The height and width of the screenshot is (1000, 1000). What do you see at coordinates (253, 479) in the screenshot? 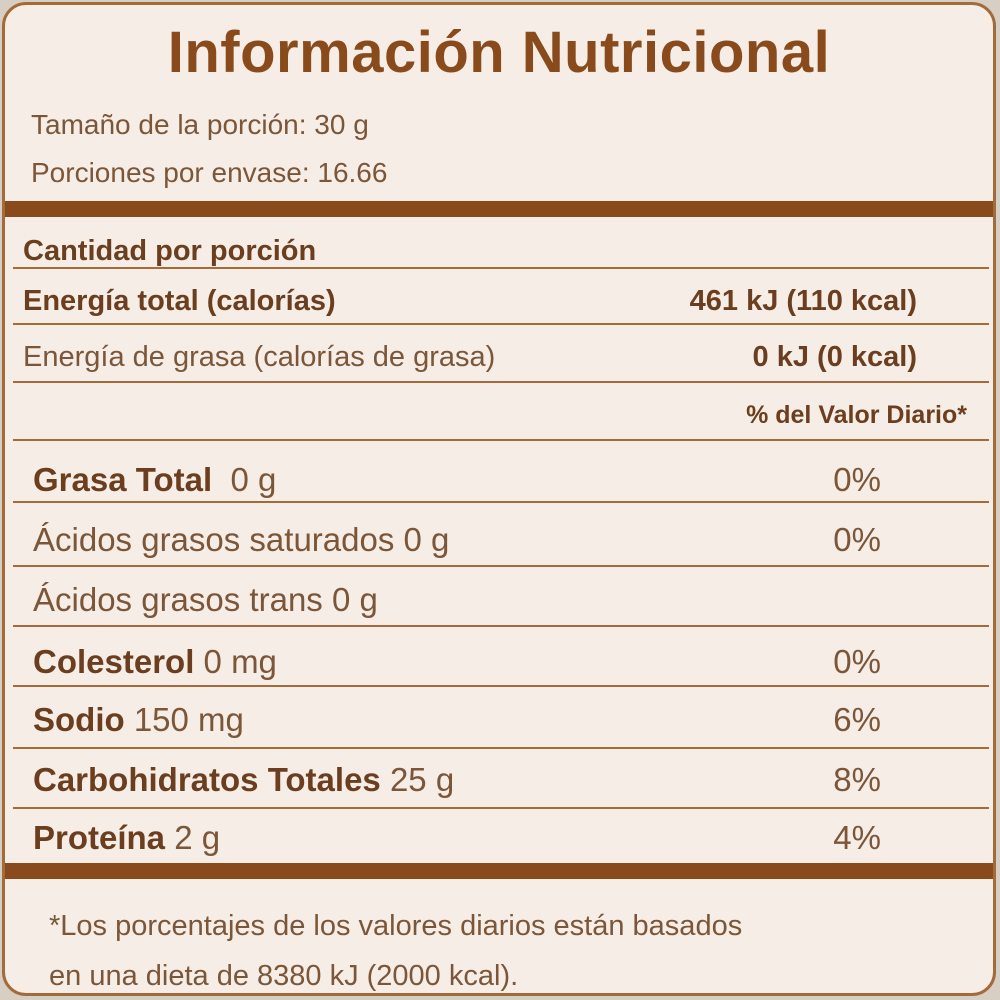
I see `nutrient-amount: 0 g` at bounding box center [253, 479].